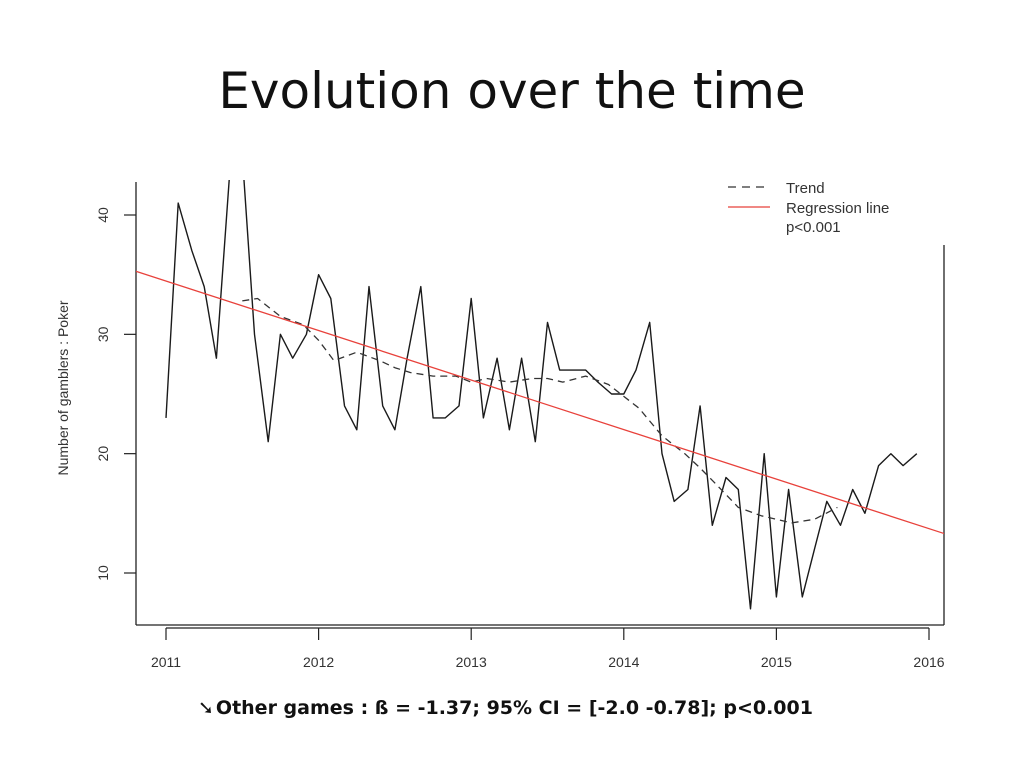  Describe the element at coordinates (206, 708) in the screenshot. I see `arrow-down-right-icon: ➘` at that location.